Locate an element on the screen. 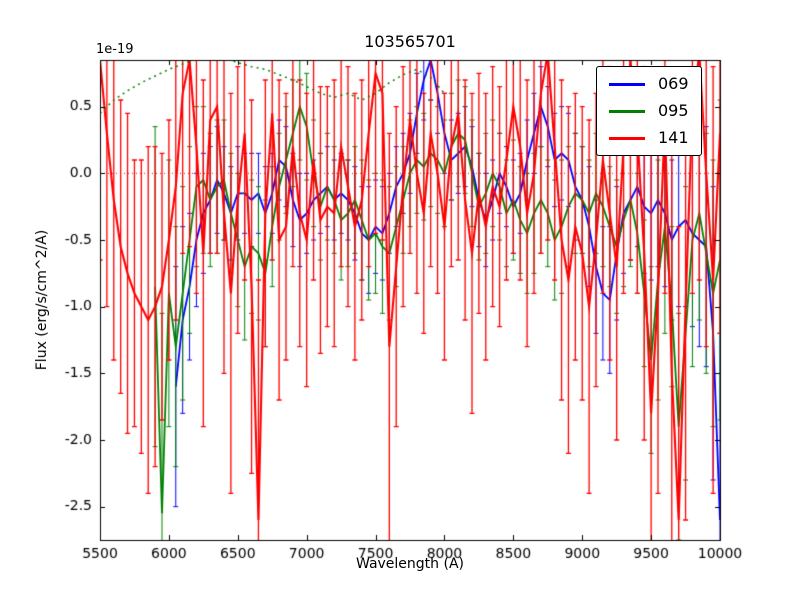  x-axis-label: Wavelength (A) is located at coordinates (410, 564).